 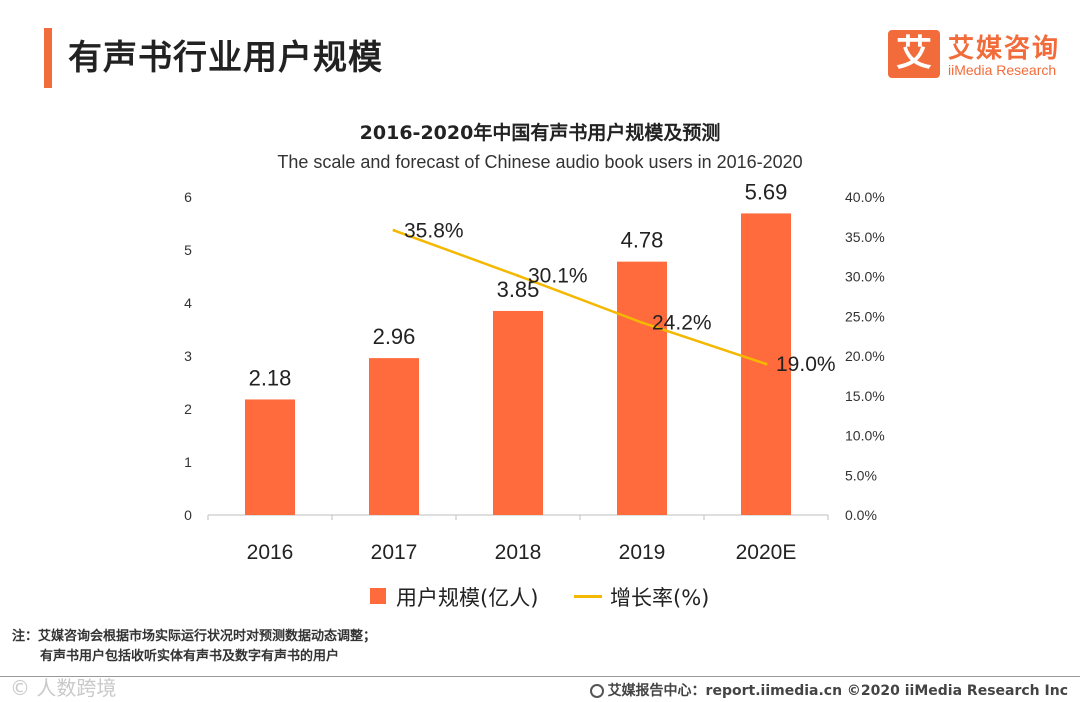 What do you see at coordinates (518, 552) in the screenshot?
I see `x-axis-tick-label: 2018` at bounding box center [518, 552].